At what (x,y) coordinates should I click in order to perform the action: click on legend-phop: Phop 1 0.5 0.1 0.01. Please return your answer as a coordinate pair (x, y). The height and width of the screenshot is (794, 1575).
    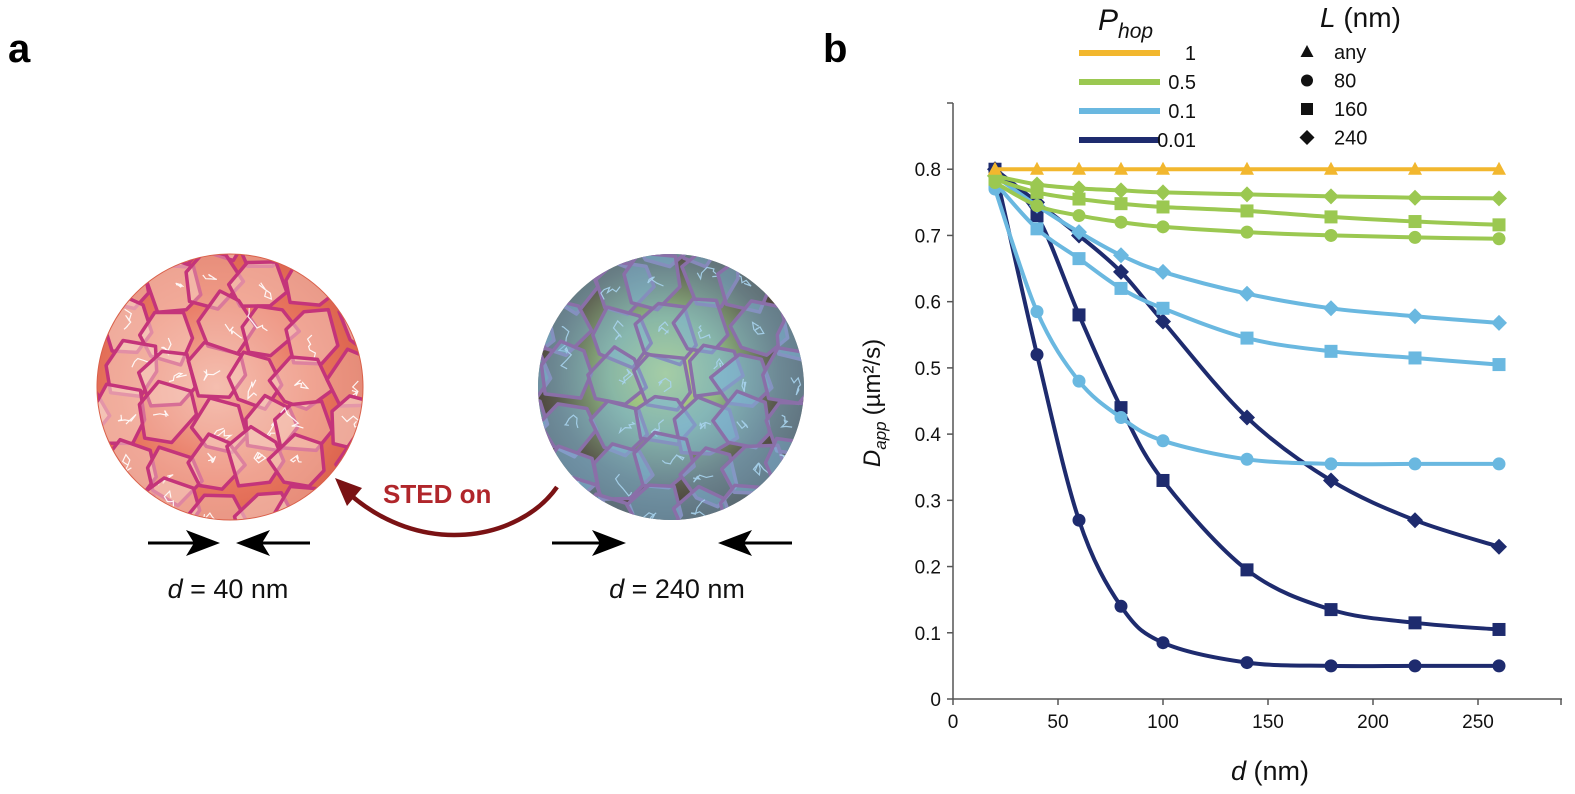
    Looking at the image, I should click on (1137, 78).